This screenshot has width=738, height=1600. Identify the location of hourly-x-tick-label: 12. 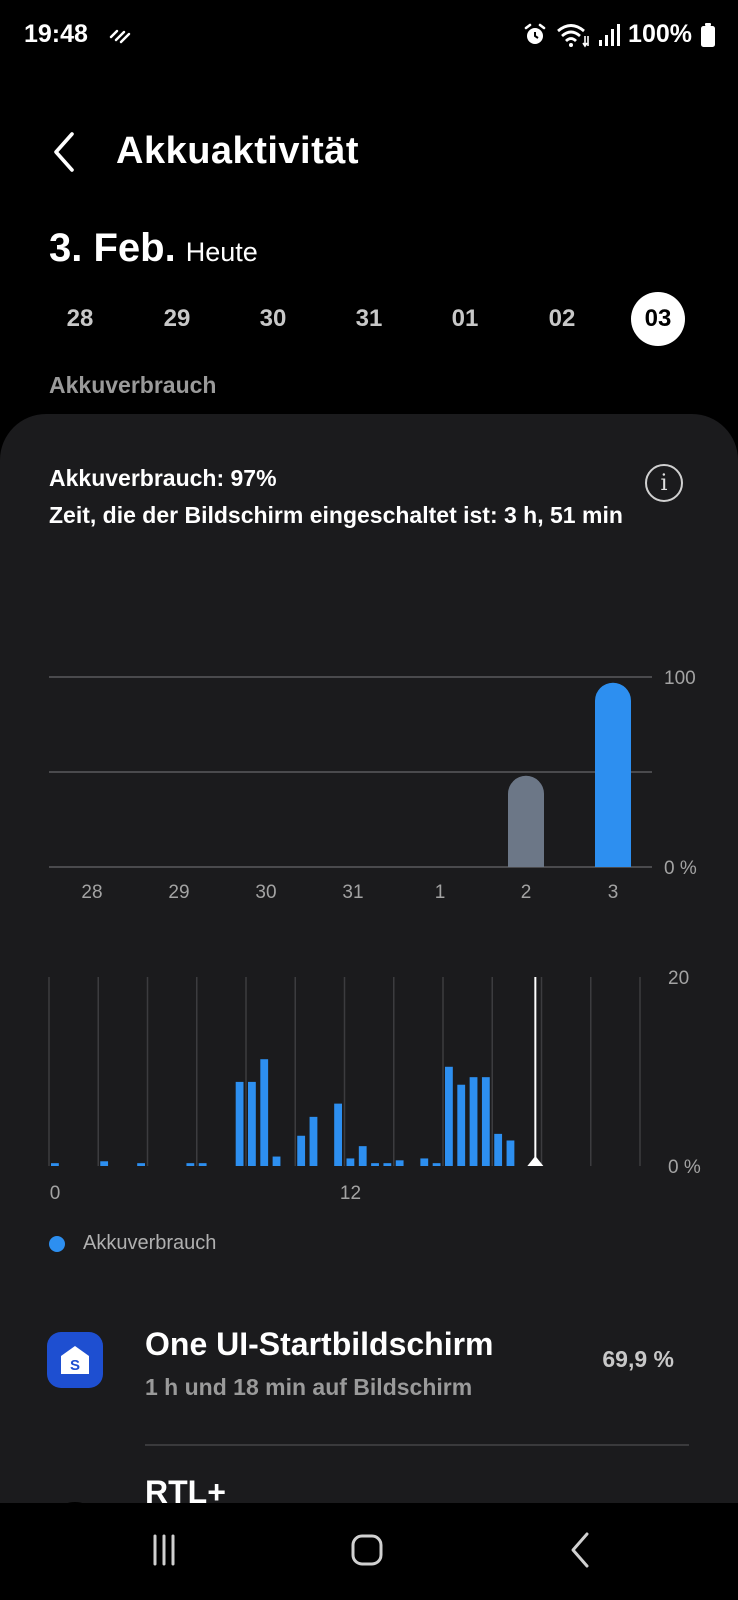
(350, 1193).